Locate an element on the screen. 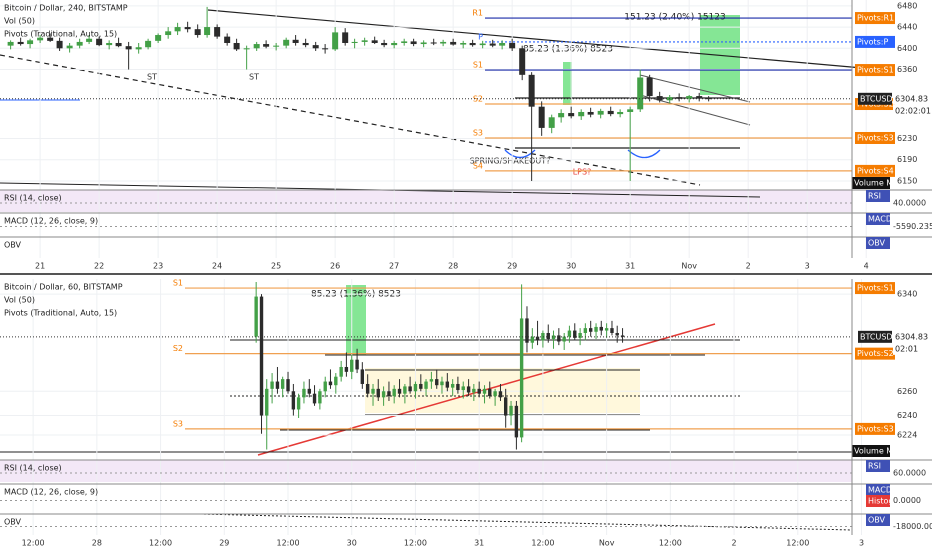 Image resolution: width=932 pixels, height=550 pixels. indicator-label: Pivots (Traditional, Auto, 15) is located at coordinates (60, 313).